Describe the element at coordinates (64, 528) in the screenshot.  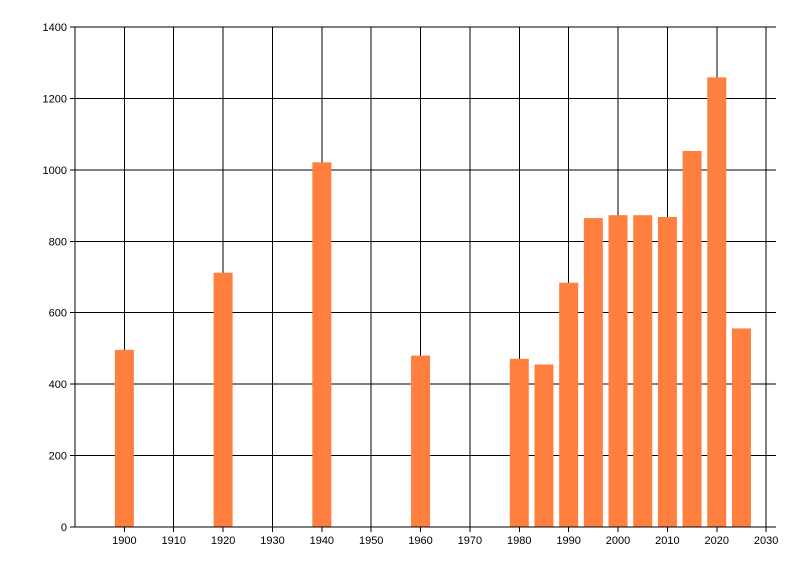
I see `y-tick-label: 0` at that location.